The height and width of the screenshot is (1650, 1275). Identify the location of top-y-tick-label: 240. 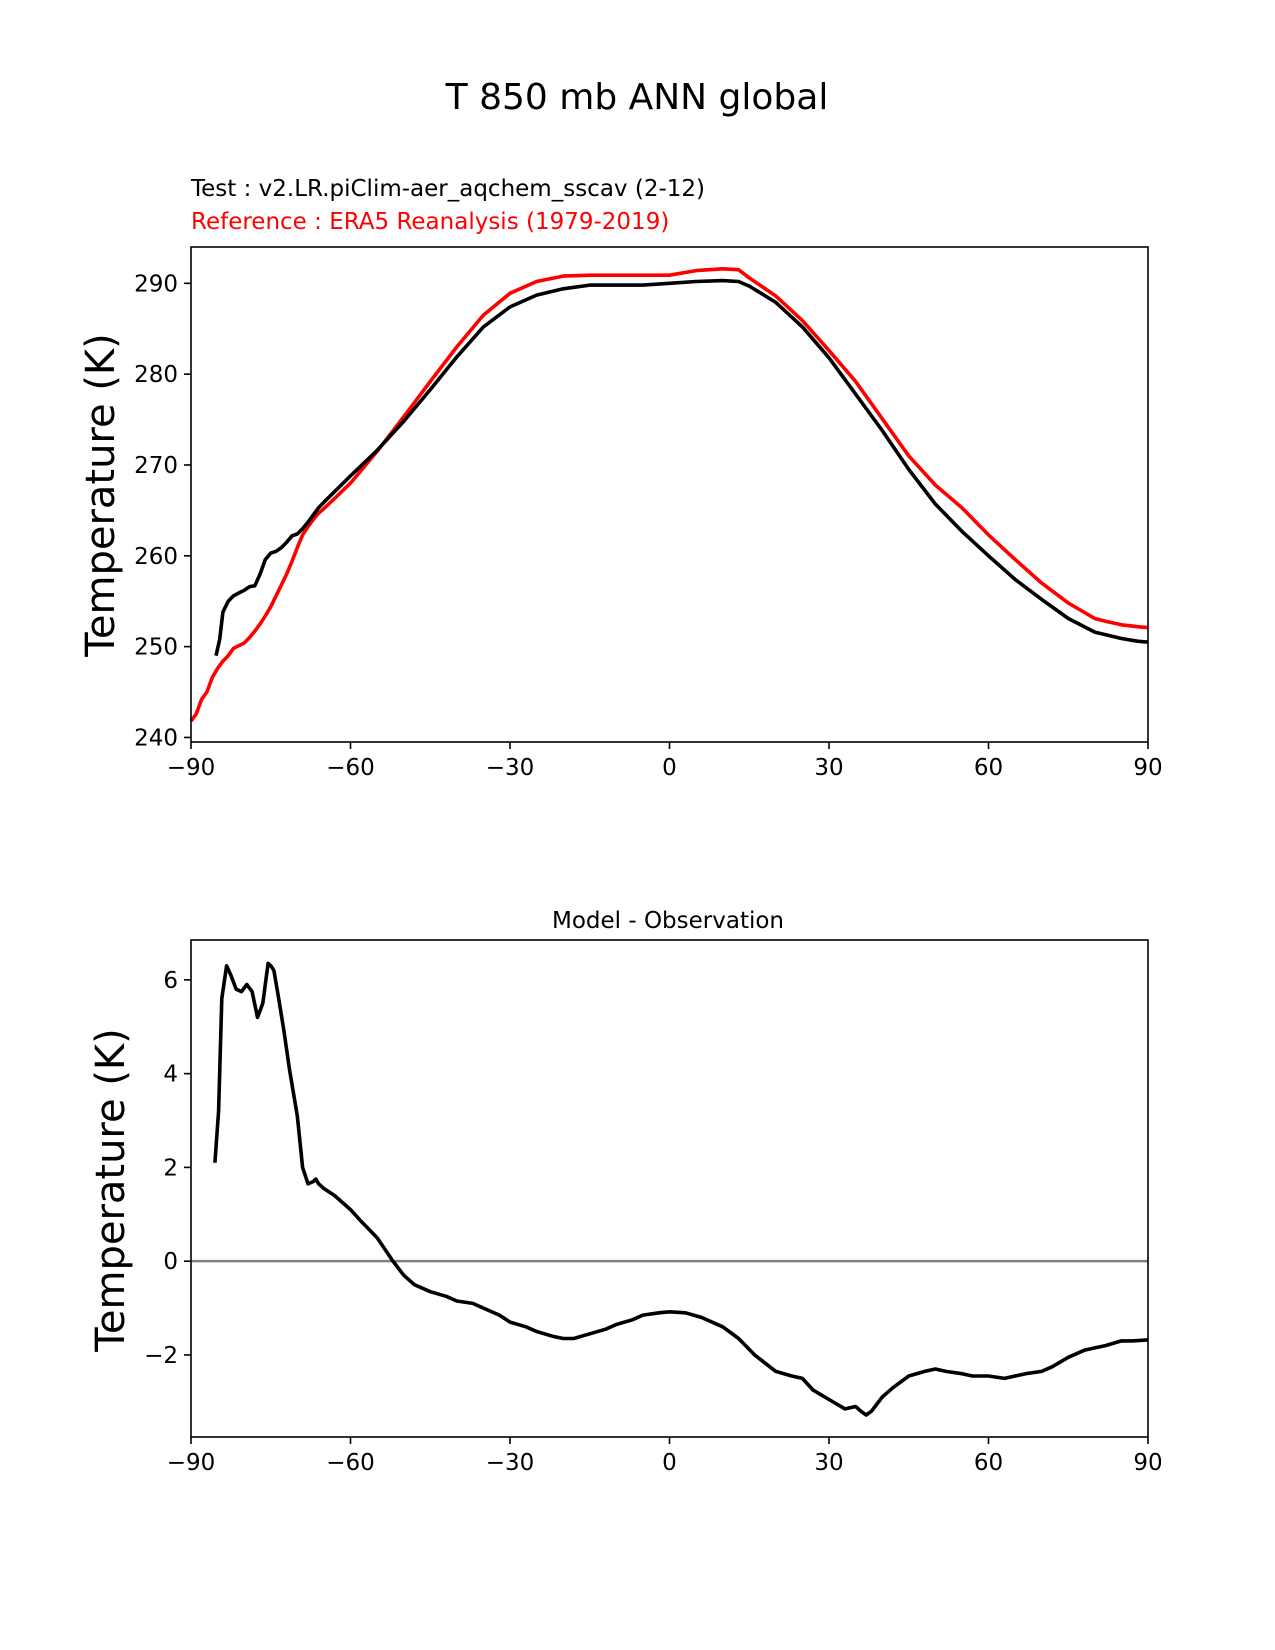
(156, 738).